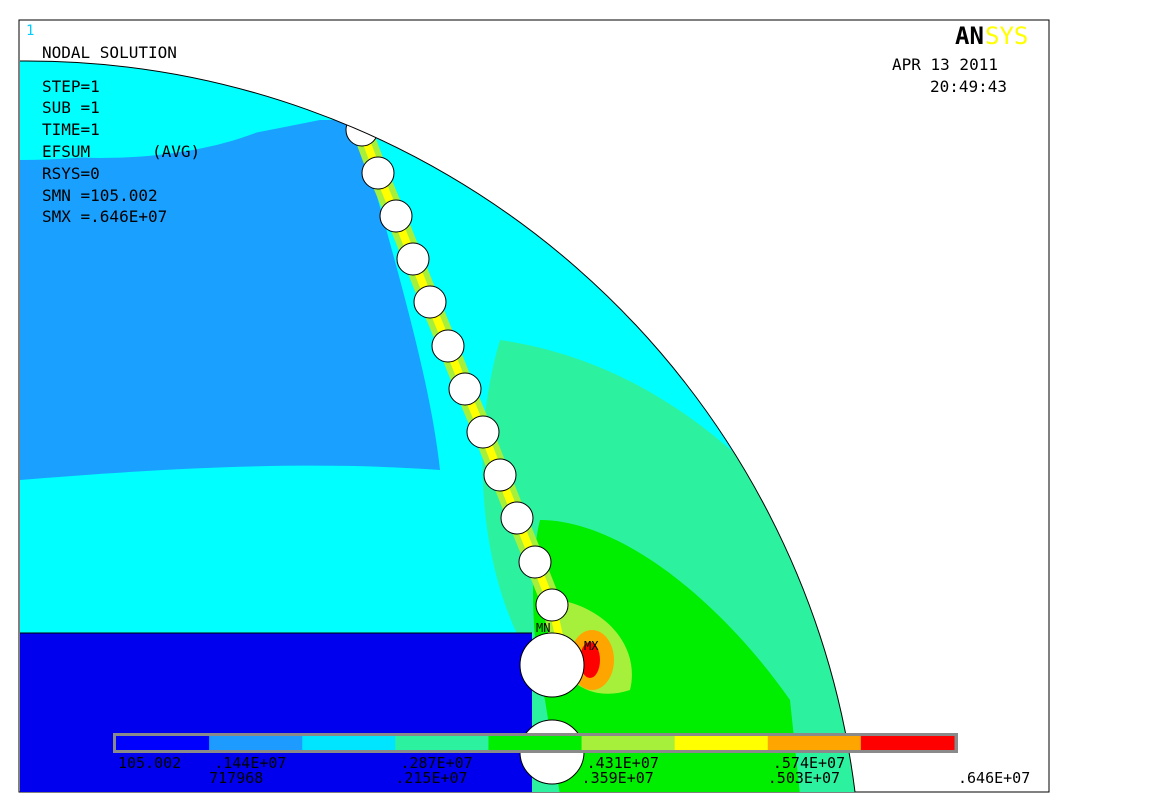  What do you see at coordinates (623, 763) in the screenshot?
I see `legend-label-top: .431E+07` at bounding box center [623, 763].